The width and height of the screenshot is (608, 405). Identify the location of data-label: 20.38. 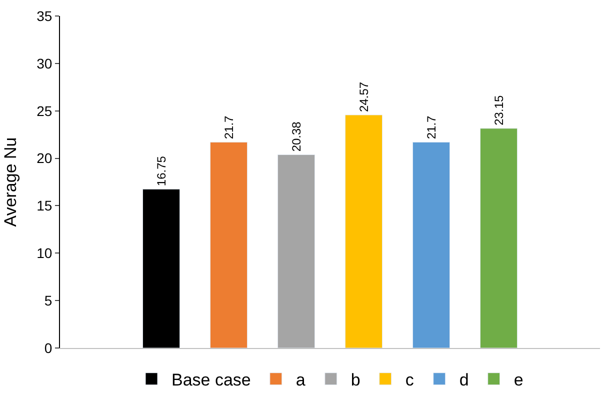
(296, 136).